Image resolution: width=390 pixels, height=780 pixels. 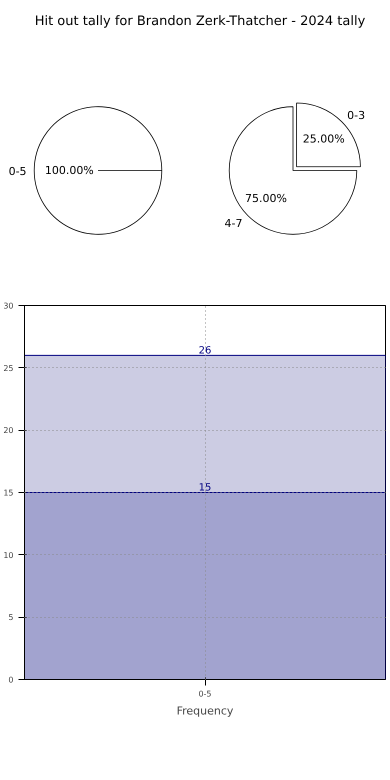 What do you see at coordinates (8, 306) in the screenshot?
I see `y-tick-label: 30` at bounding box center [8, 306].